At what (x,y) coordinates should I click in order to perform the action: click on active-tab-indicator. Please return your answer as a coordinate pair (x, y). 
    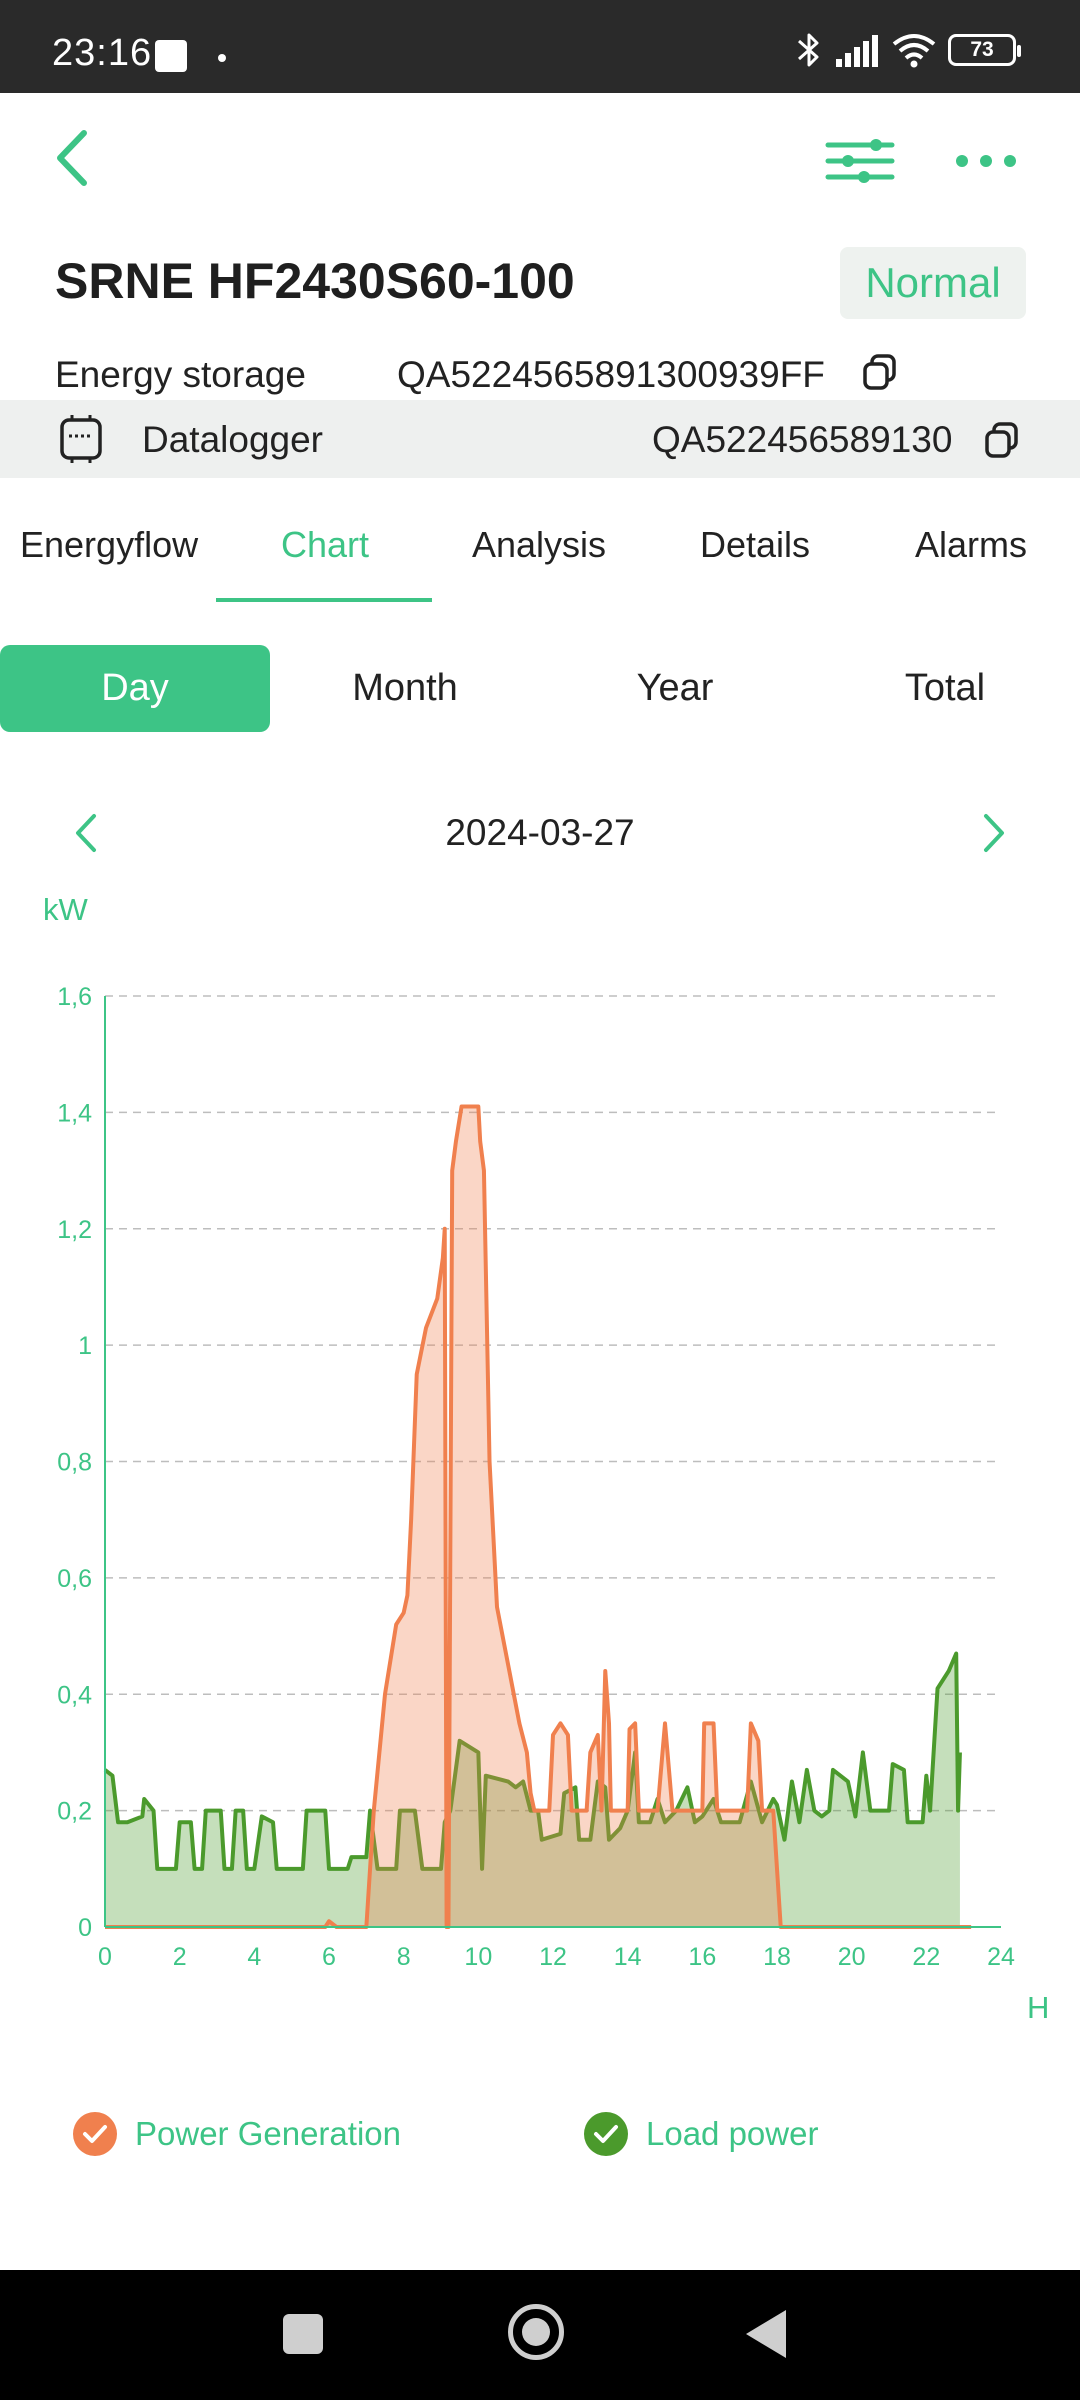
    Looking at the image, I should click on (324, 600).